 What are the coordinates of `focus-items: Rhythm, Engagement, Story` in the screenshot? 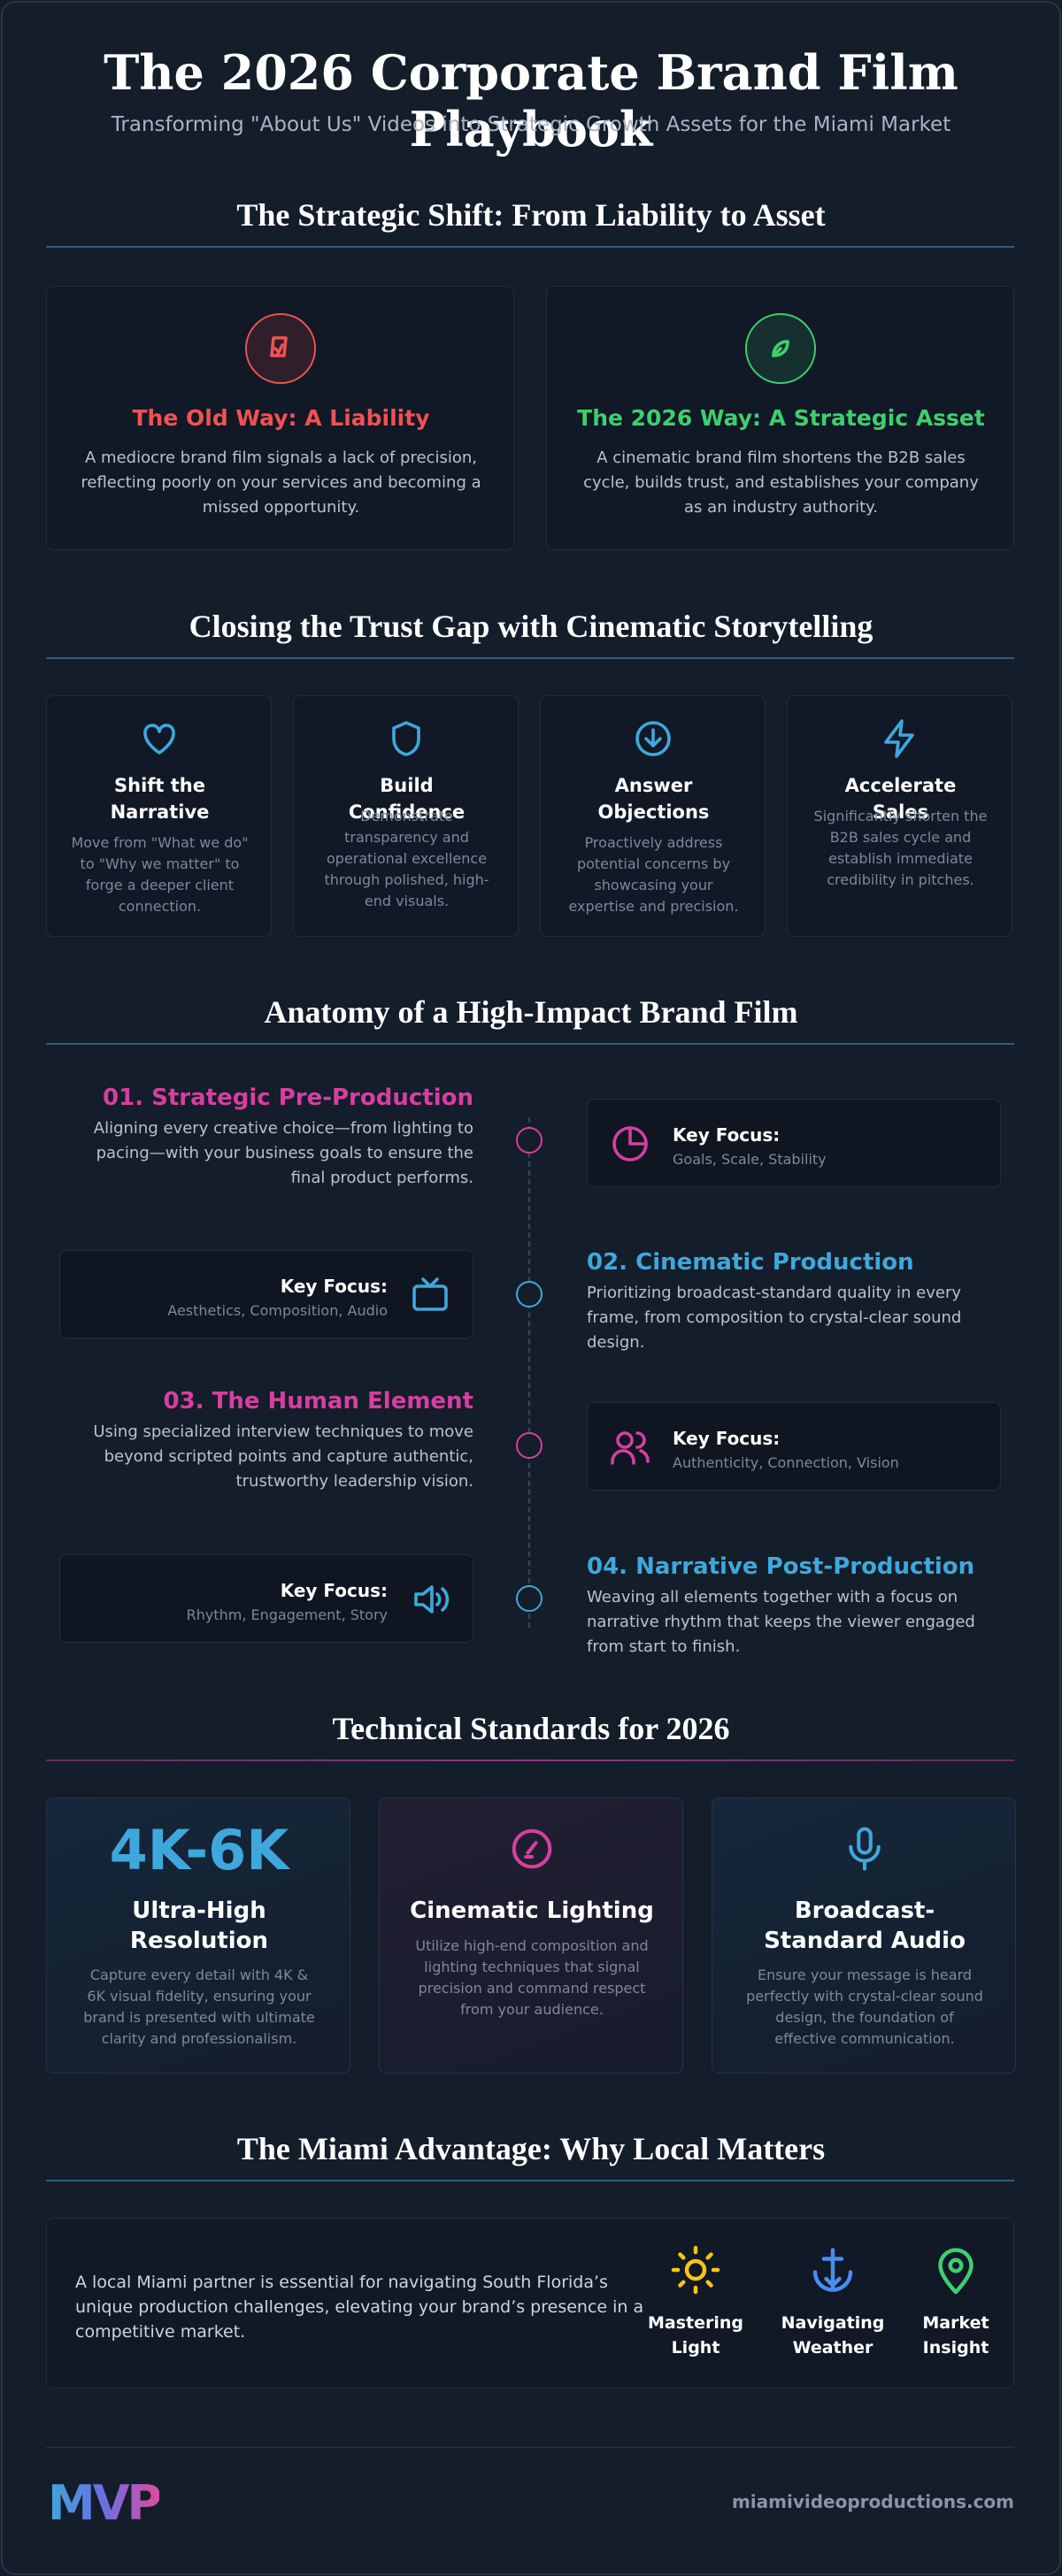 It's located at (287, 1614).